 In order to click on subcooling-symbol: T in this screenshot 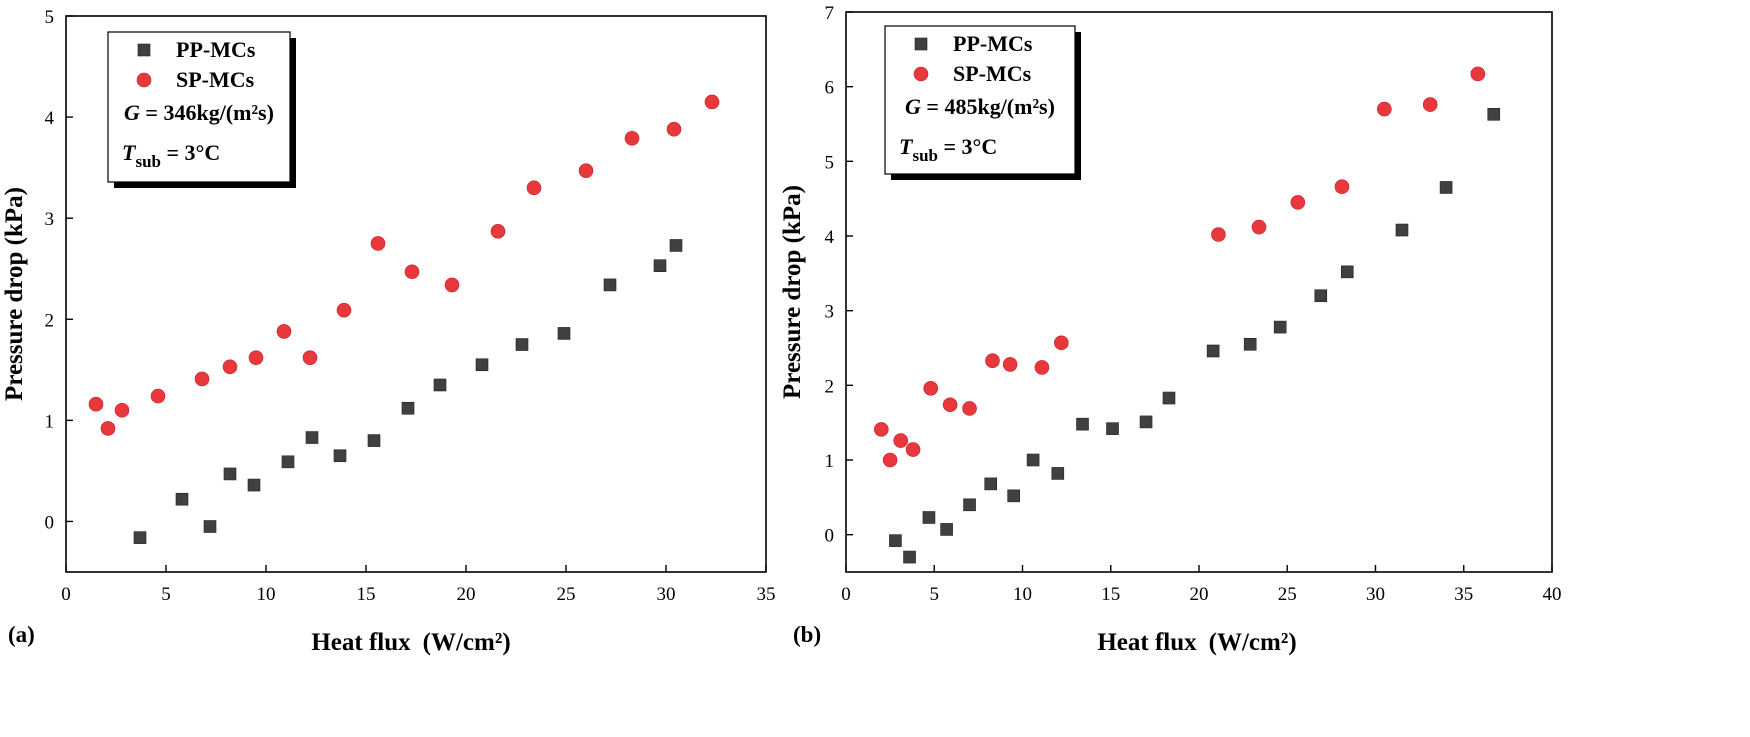, I will do `click(906, 146)`.